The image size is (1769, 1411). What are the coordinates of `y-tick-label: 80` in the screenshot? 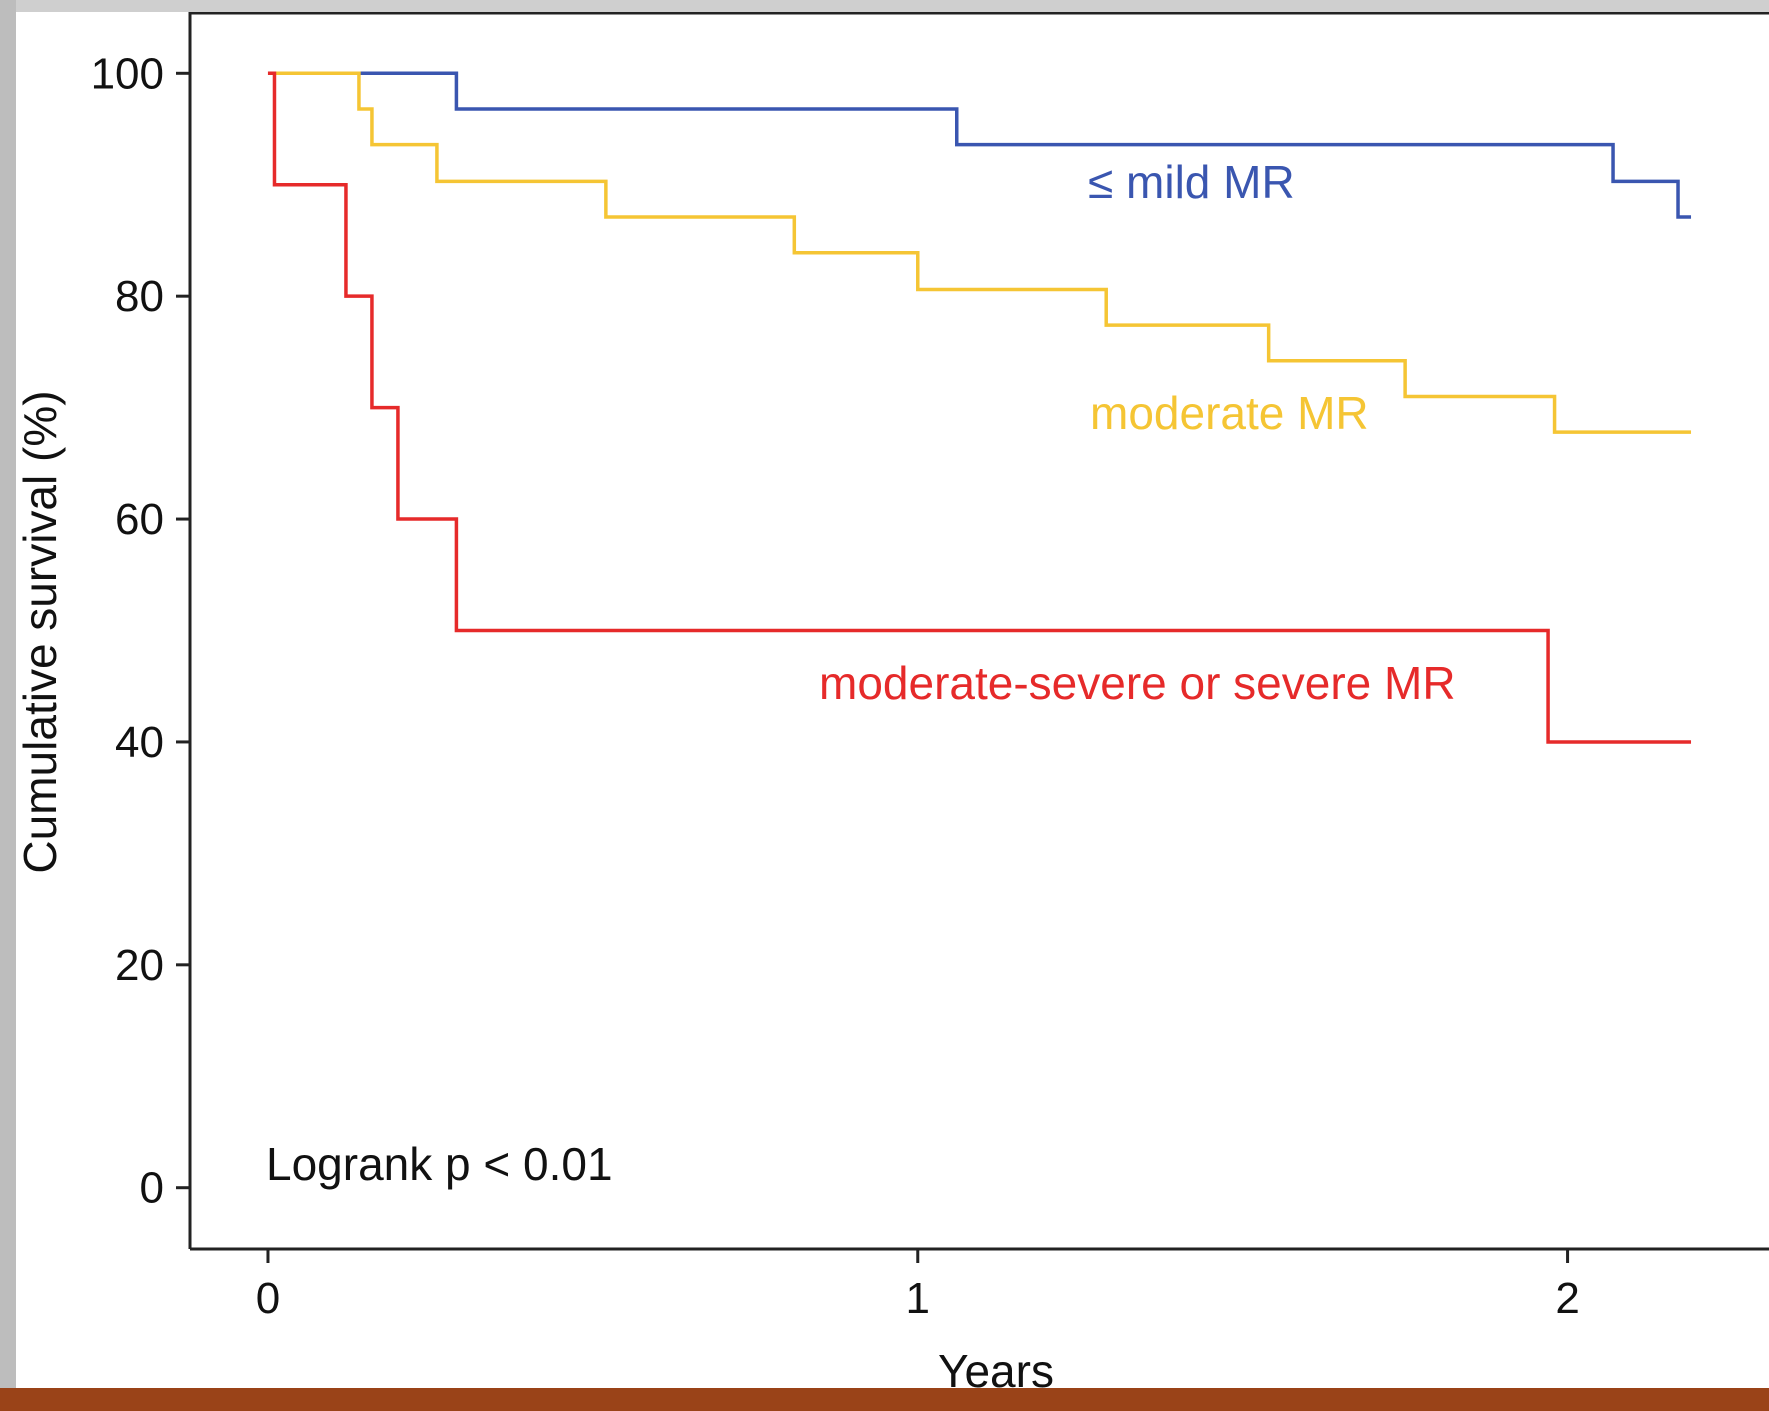 It's located at (139, 296).